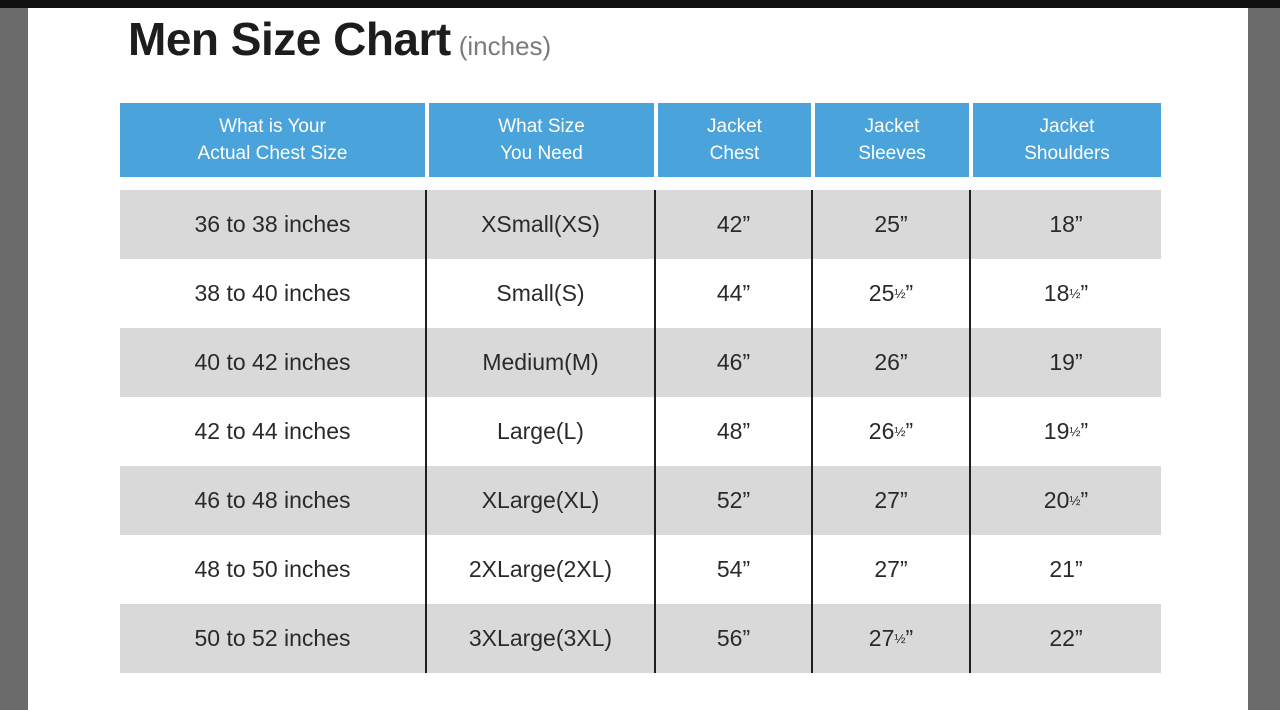  I want to click on column-header-line: Shoulders, so click(1067, 153).